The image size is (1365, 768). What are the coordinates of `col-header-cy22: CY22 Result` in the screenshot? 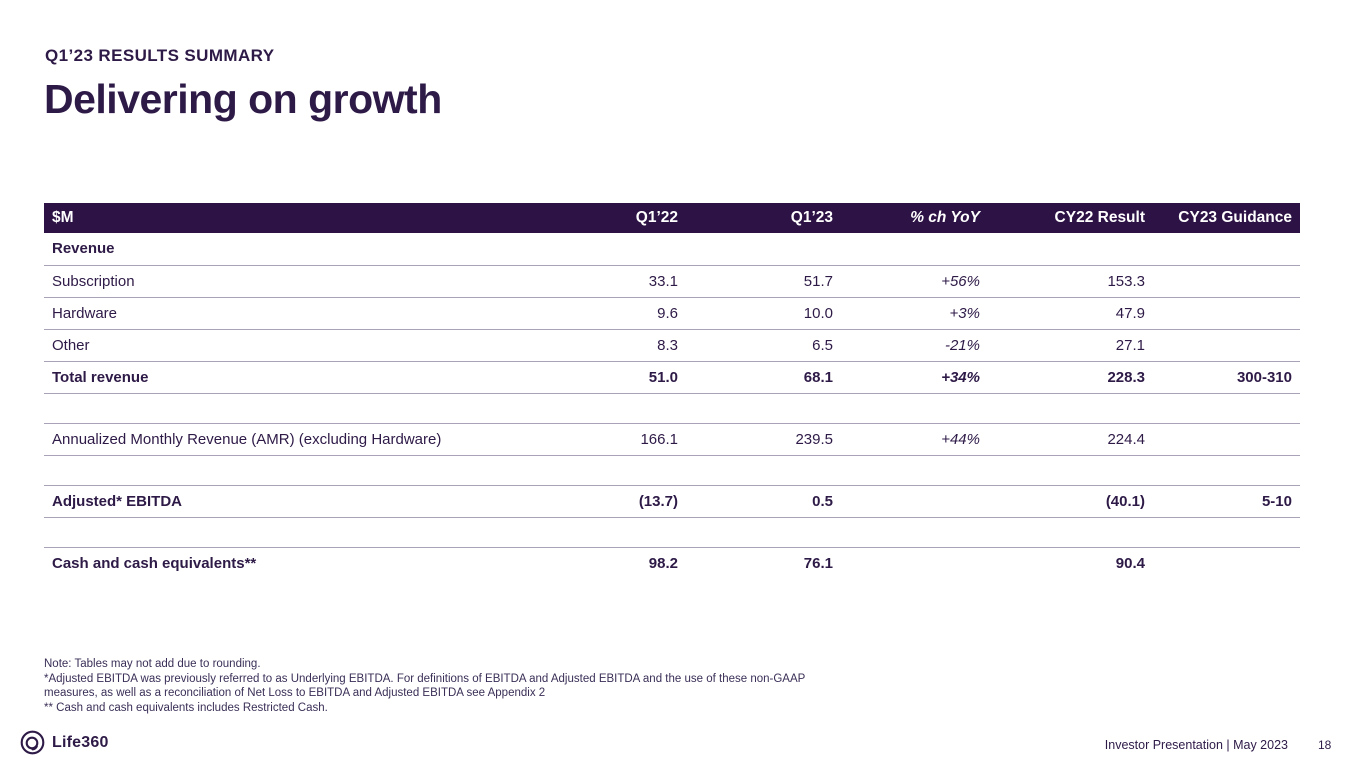 It's located at (1070, 218).